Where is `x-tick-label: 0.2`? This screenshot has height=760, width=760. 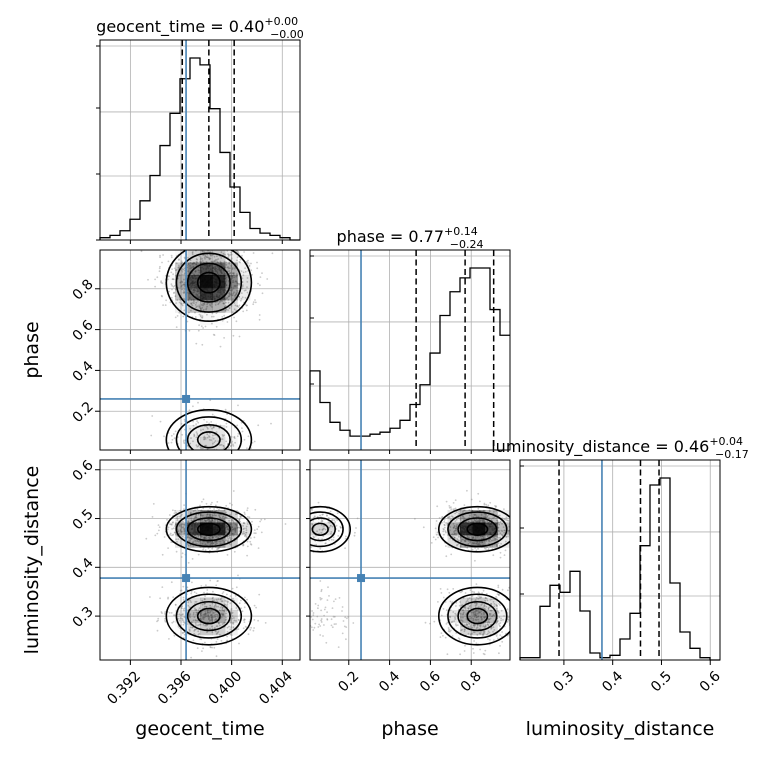
x-tick-label: 0.2 is located at coordinates (348, 681).